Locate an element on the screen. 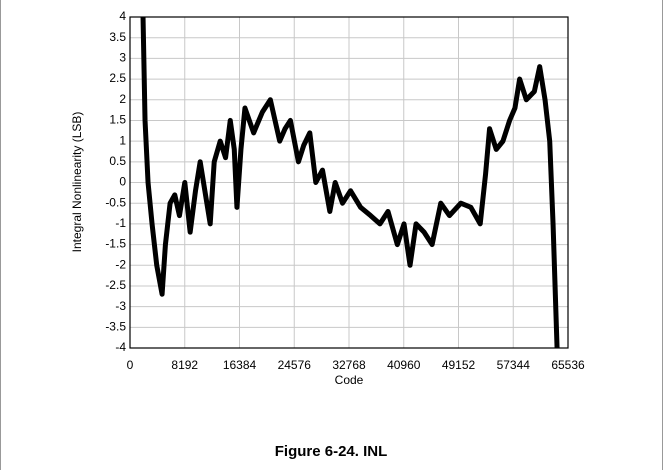  x-tick-label: 24576 is located at coordinates (295, 365).